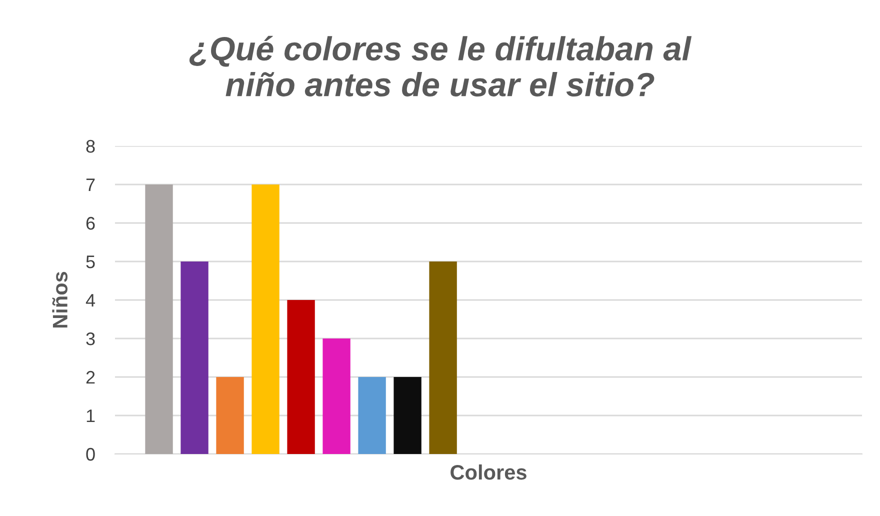  Describe the element at coordinates (60, 300) in the screenshot. I see `y-axis-title: Niños` at that location.